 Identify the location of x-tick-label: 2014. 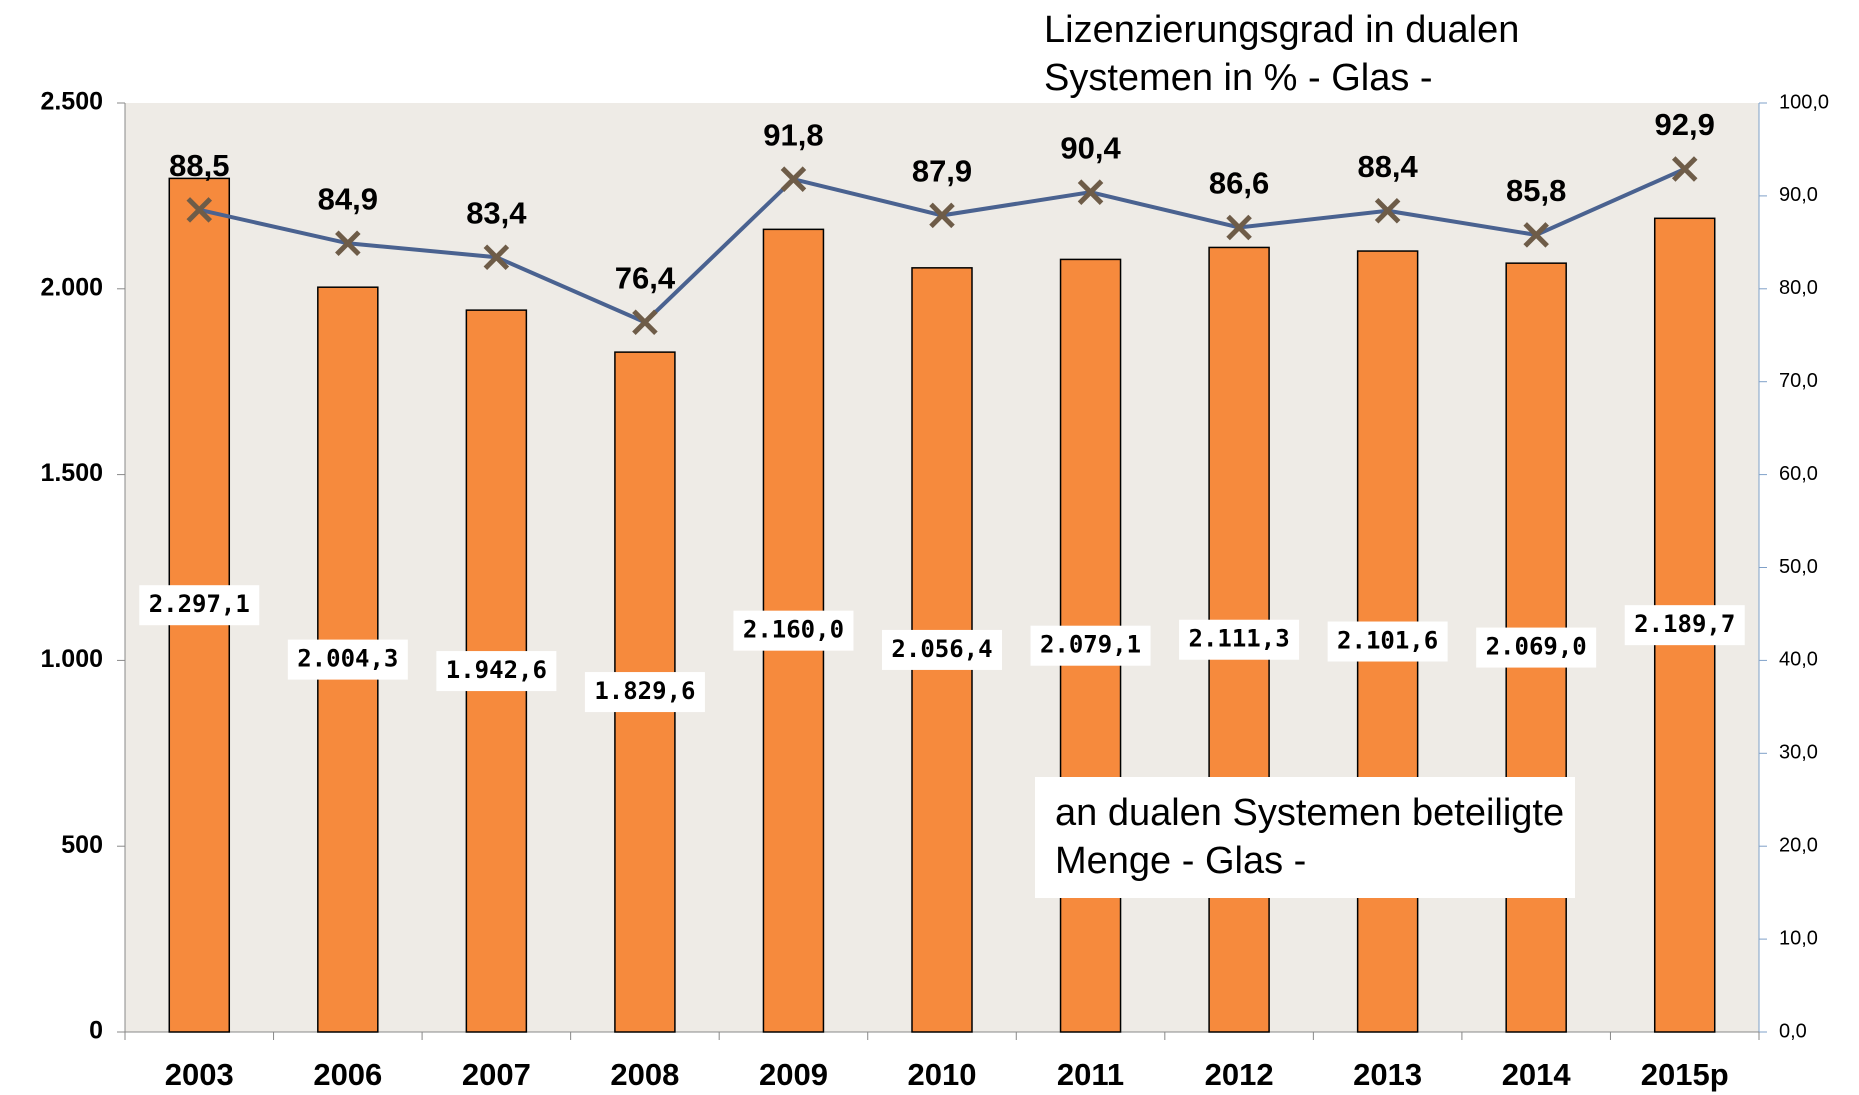
(1537, 1074).